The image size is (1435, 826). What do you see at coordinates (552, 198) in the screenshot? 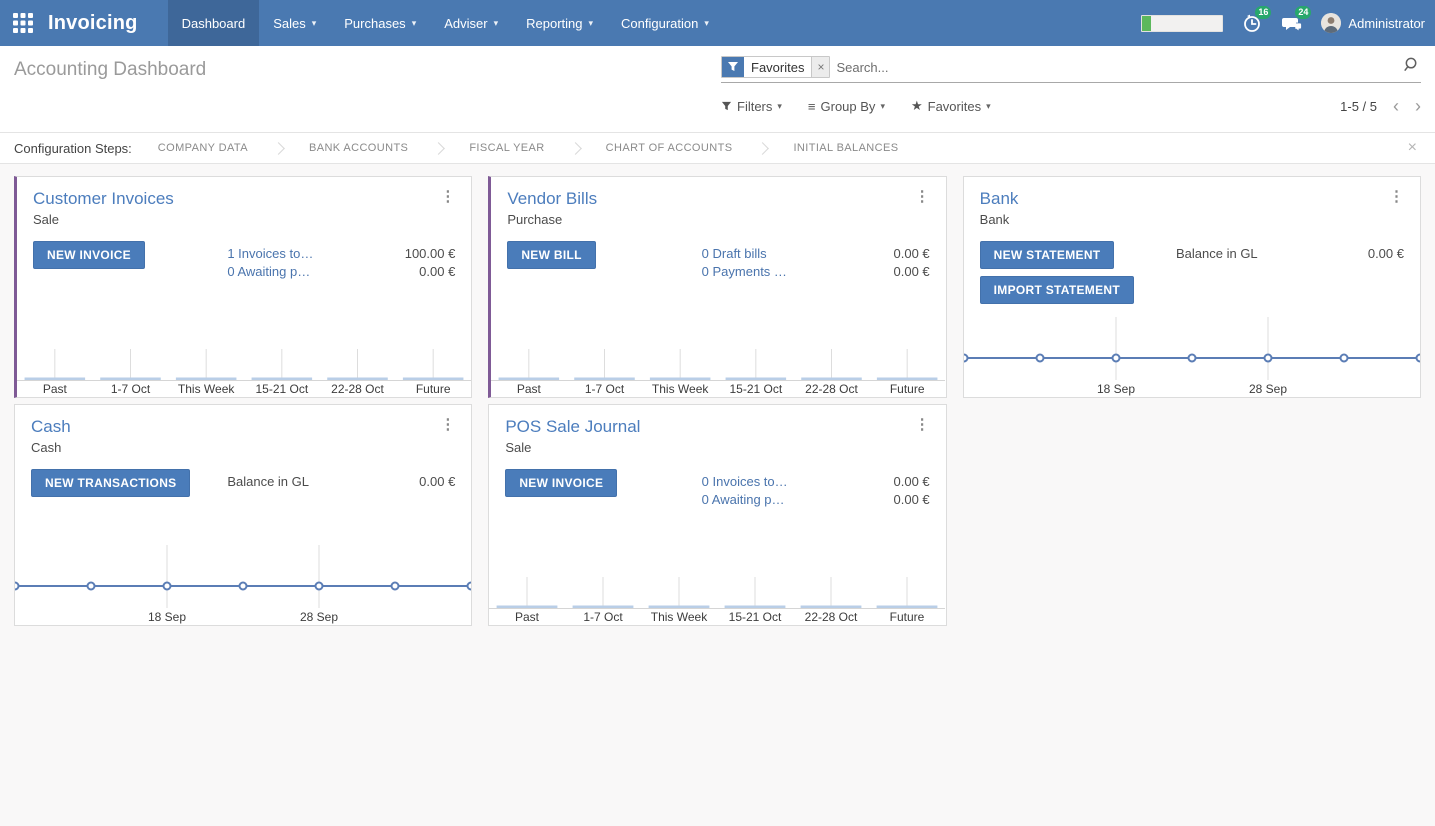
I see `card-title: Vendor Bills` at bounding box center [552, 198].